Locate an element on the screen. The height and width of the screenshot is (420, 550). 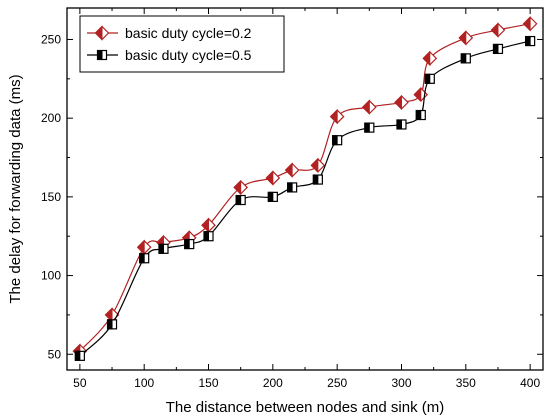
data-point-s1-7-fill is located at coordinates (237, 187).